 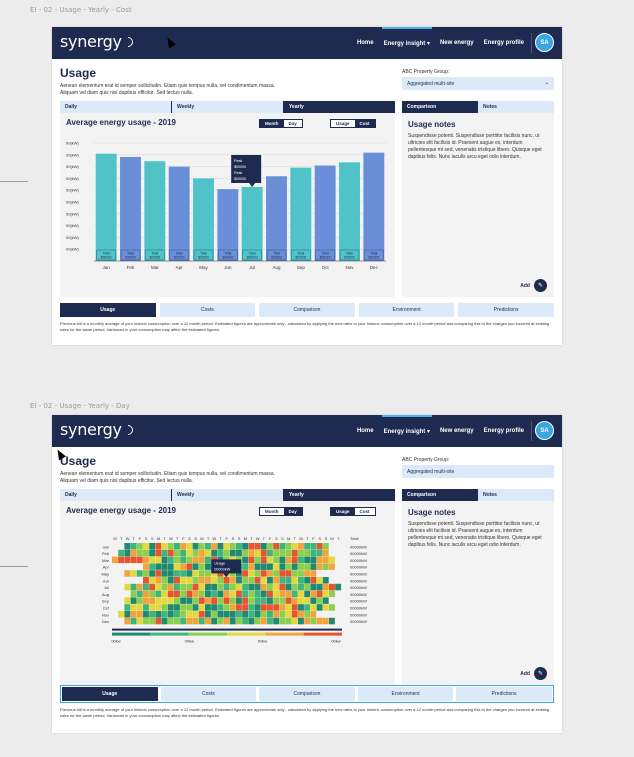 I want to click on logo-arc-icon, so click(x=127, y=430).